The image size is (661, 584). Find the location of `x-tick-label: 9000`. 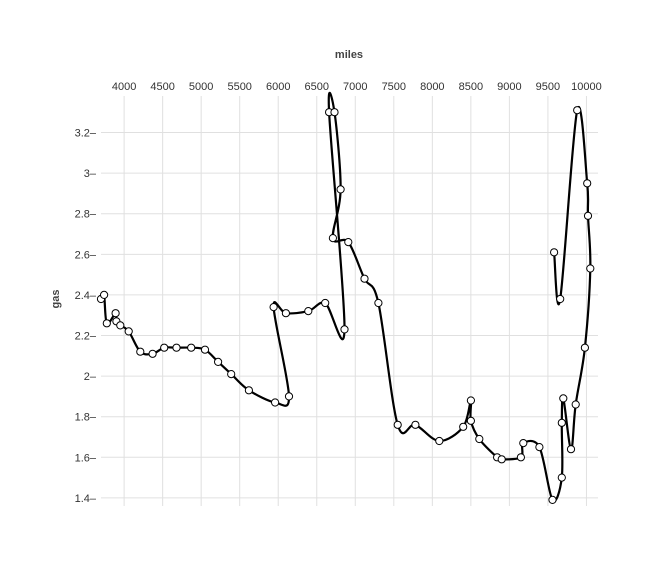

x-tick-label: 9000 is located at coordinates (509, 87).